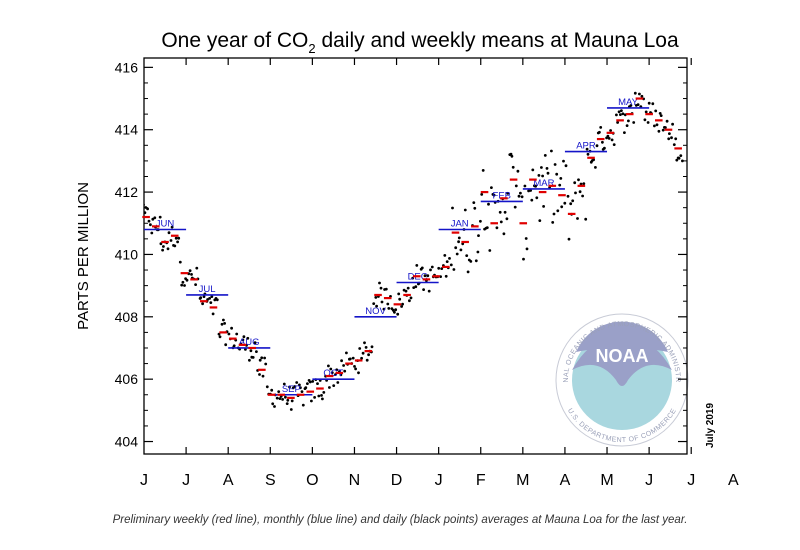  I want to click on y-tick-labels: 404 406 408 410 412 414 416, so click(127, 254).